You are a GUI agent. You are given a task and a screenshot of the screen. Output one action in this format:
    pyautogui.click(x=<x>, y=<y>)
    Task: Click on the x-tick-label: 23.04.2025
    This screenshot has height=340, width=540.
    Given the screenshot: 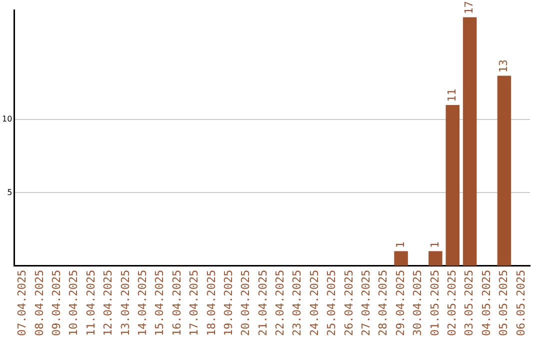 What is the action you would take?
    pyautogui.click(x=297, y=303)
    